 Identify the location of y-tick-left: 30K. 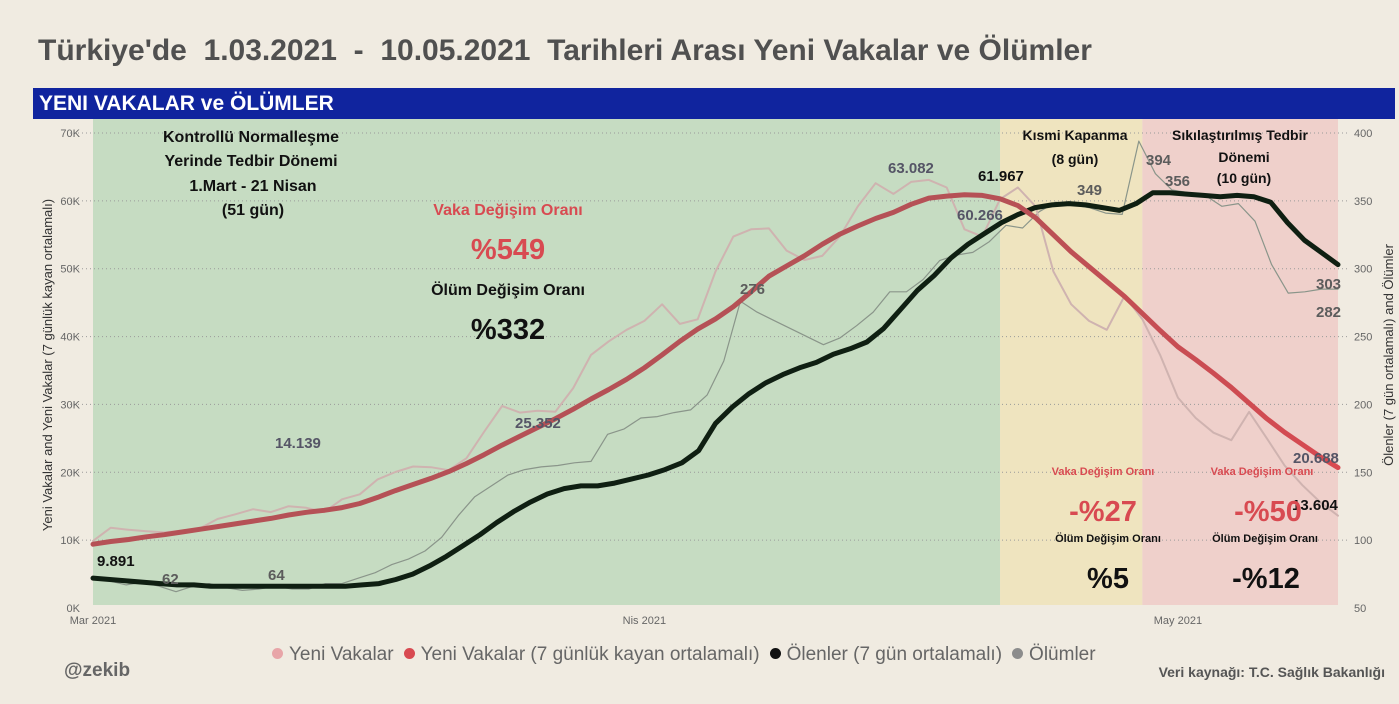
(70, 405).